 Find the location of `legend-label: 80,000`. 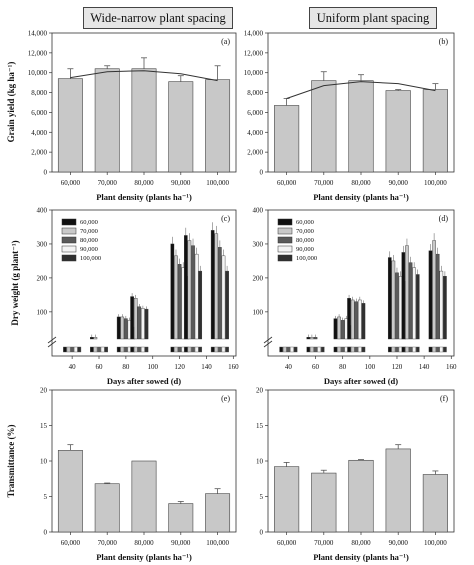

legend-label: 80,000 is located at coordinates (305, 240).